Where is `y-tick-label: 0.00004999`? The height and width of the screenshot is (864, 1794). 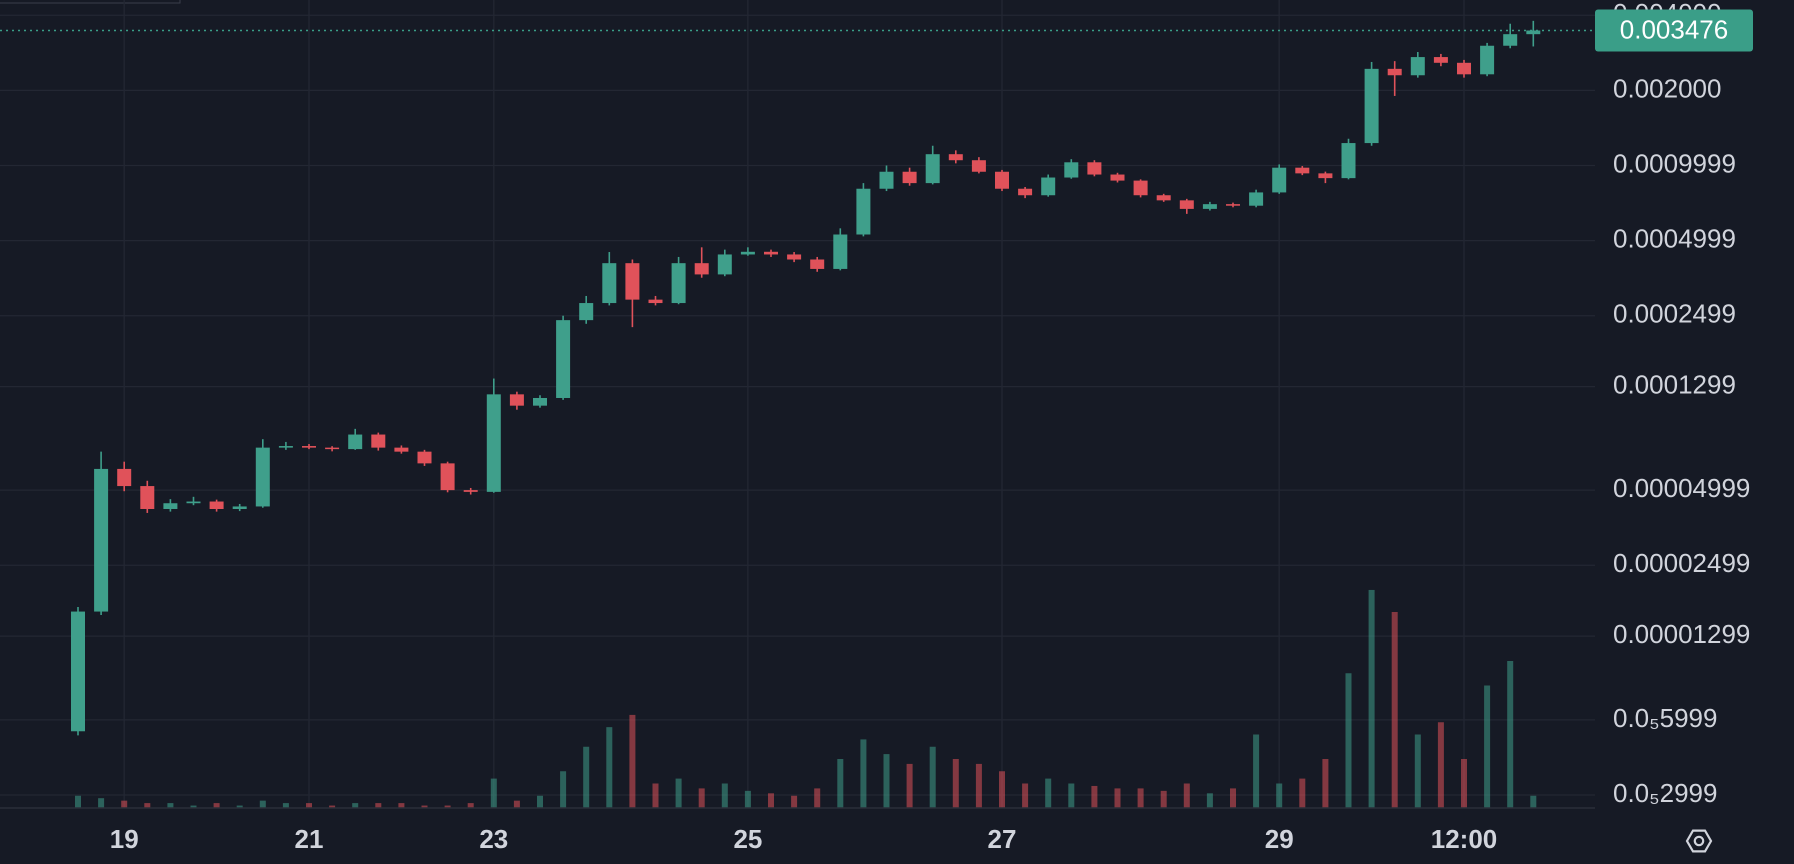 y-tick-label: 0.00004999 is located at coordinates (1681, 488).